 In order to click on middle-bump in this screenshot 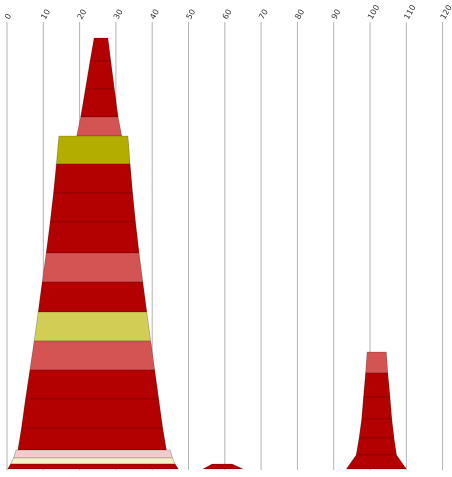, I will do `click(223, 466)`.